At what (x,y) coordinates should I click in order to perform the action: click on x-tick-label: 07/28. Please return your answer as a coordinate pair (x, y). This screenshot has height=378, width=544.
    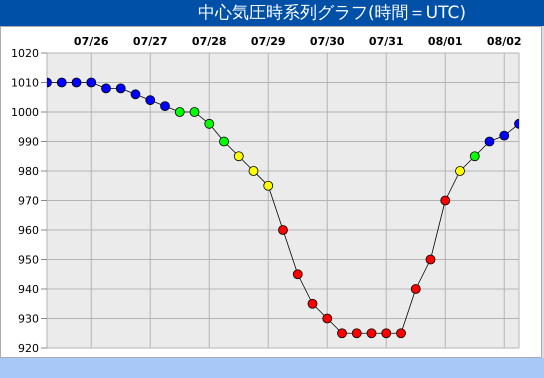
    Looking at the image, I should click on (209, 41).